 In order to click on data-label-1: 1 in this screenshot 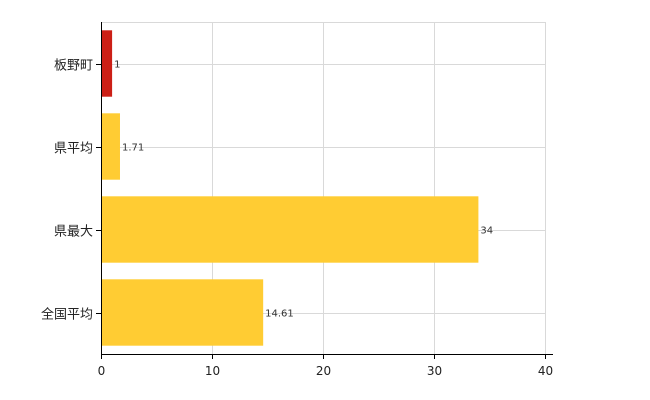, I will do `click(117, 65)`.